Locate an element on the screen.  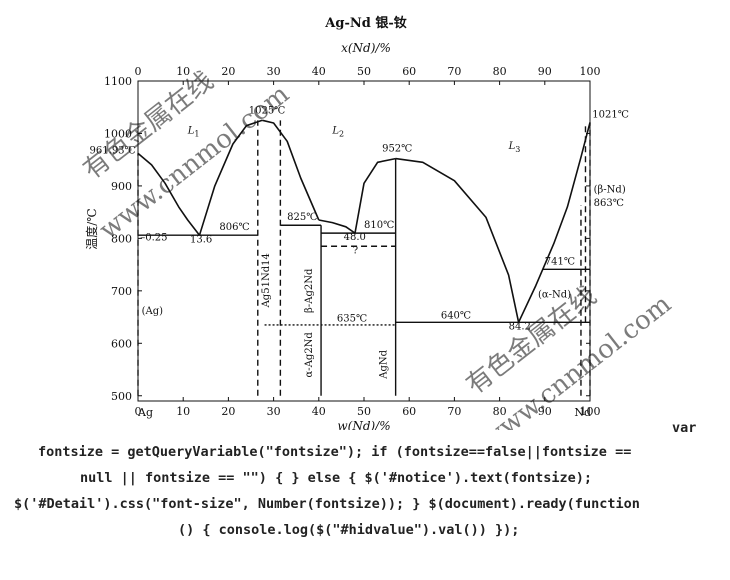
annotation-label: (Ag) is located at coordinates (153, 311).